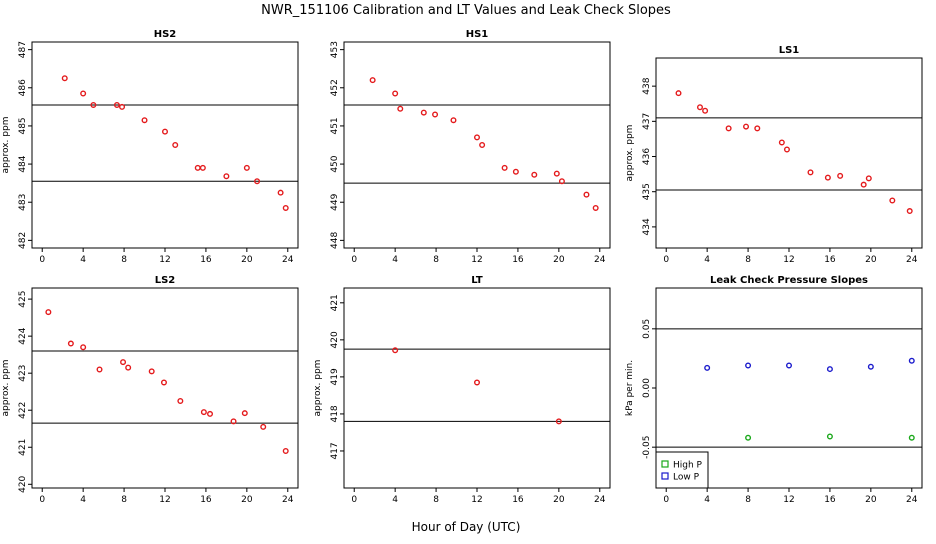  Describe the element at coordinates (23, 202) in the screenshot. I see `y-tick-label: 483` at that location.